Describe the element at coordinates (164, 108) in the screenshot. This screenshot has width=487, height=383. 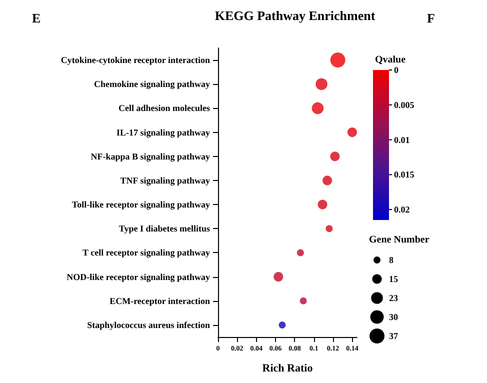
I see `y-tick-label: Cell adhesion molecules` at that location.